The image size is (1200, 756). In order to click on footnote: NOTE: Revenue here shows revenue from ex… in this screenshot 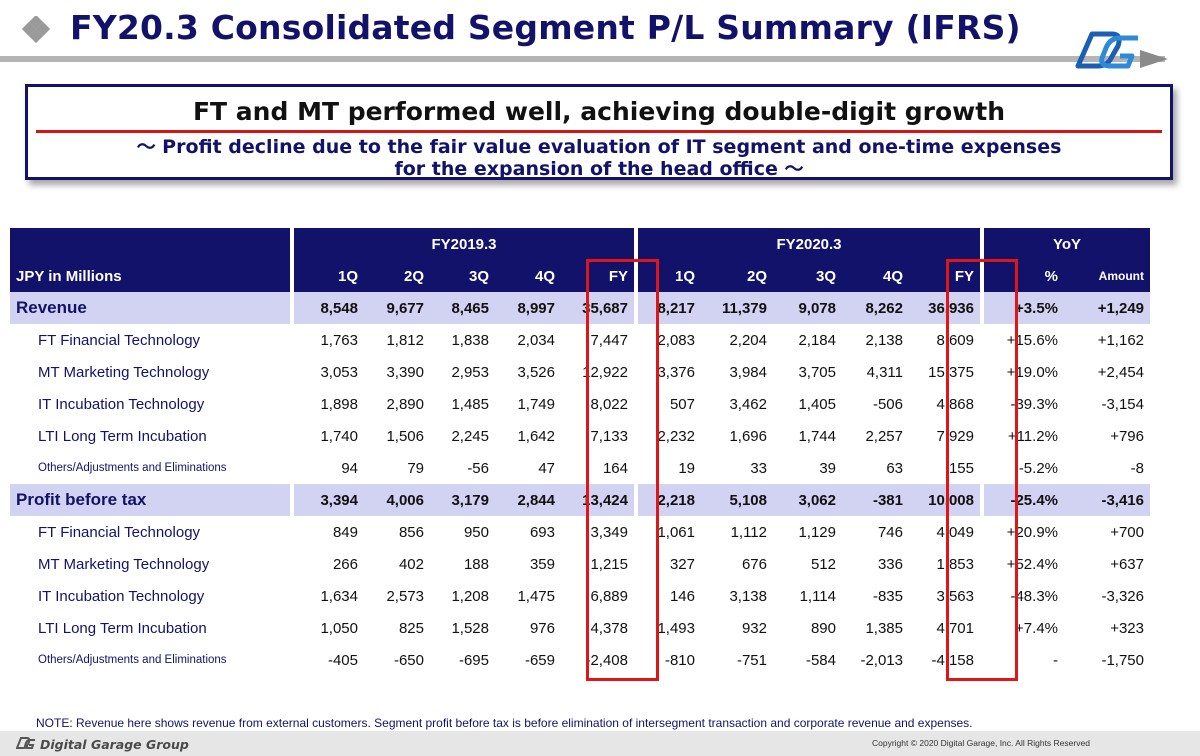, I will do `click(504, 723)`.